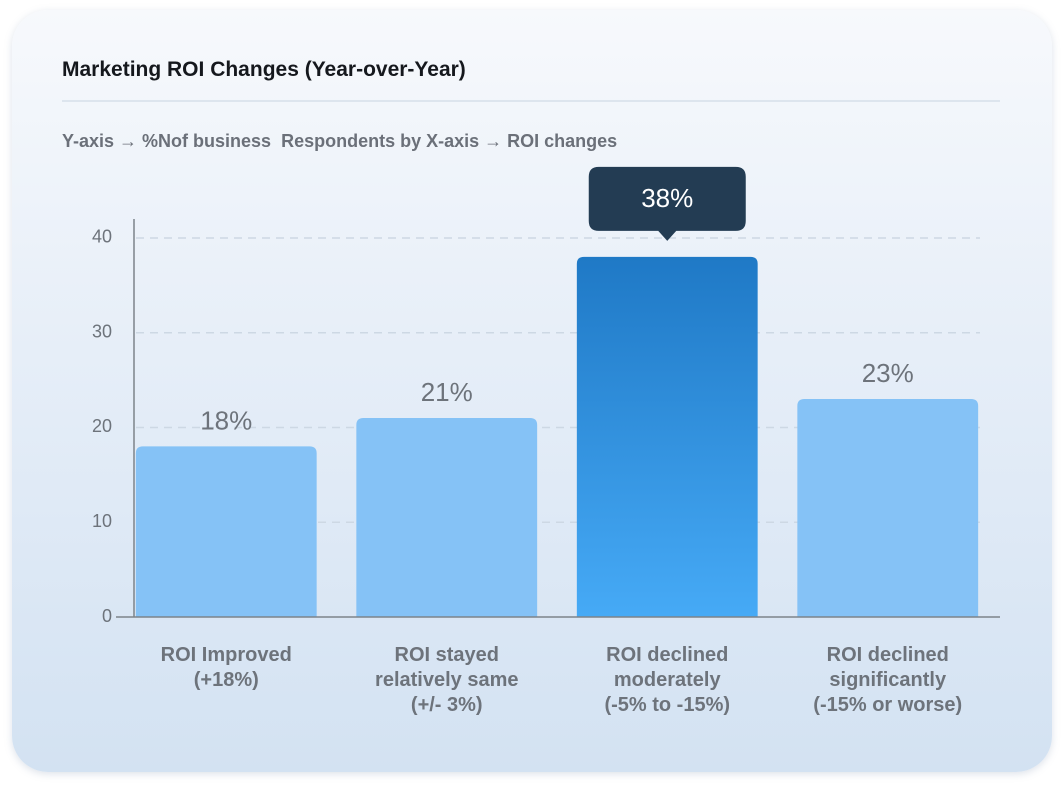  I want to click on x-tick-label: ROI Improved (+18%), so click(226, 667).